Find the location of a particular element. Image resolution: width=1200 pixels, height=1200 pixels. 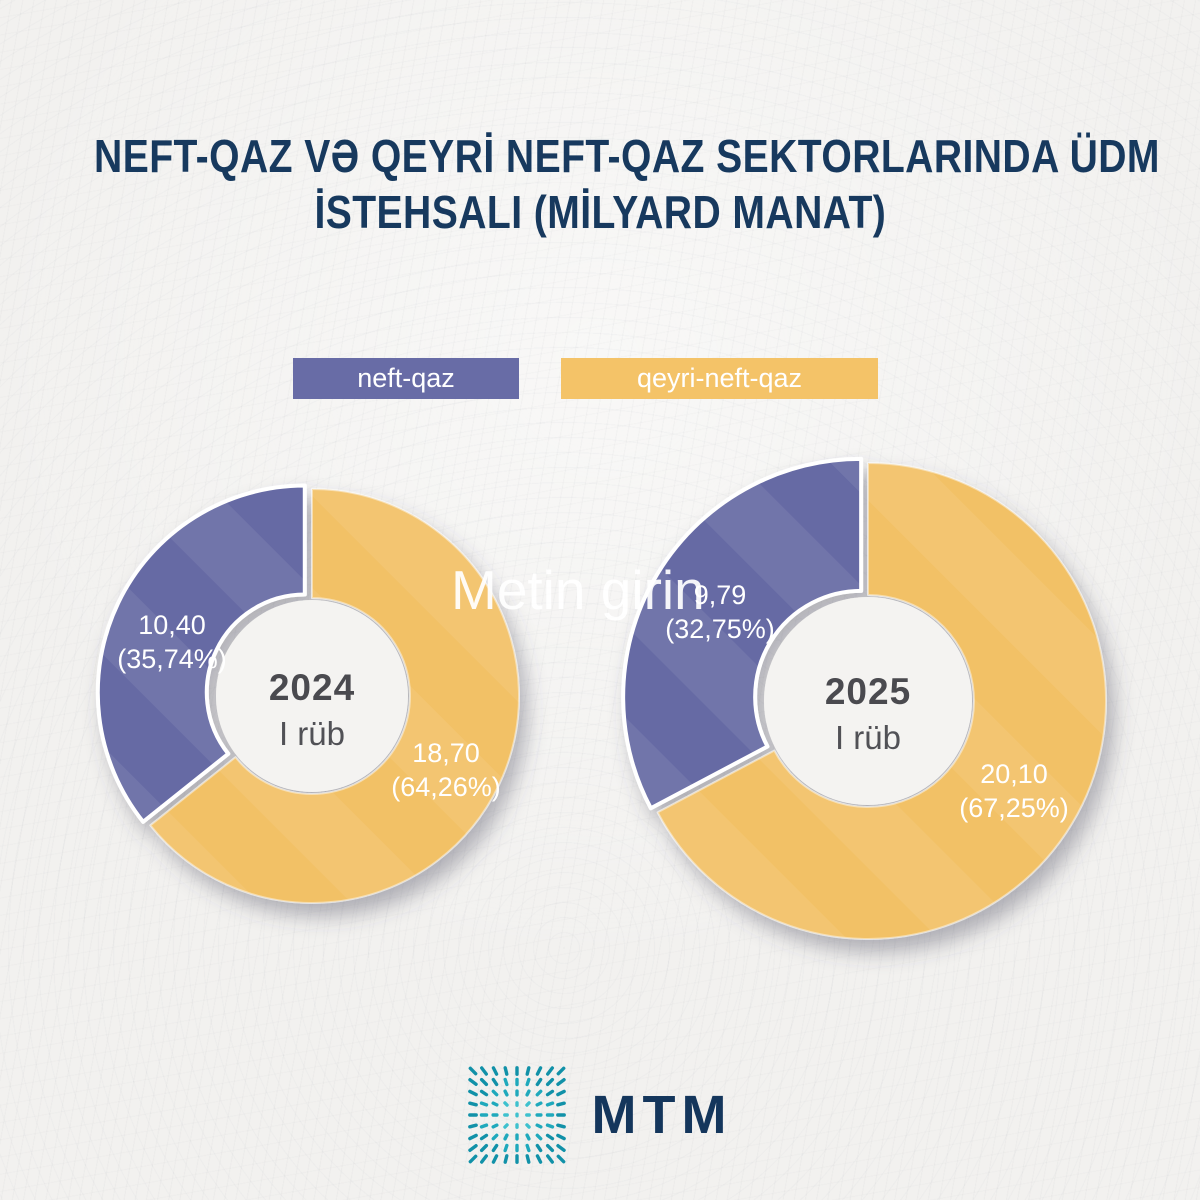

center-label-2024: 2024 I rüb is located at coordinates (312, 710).